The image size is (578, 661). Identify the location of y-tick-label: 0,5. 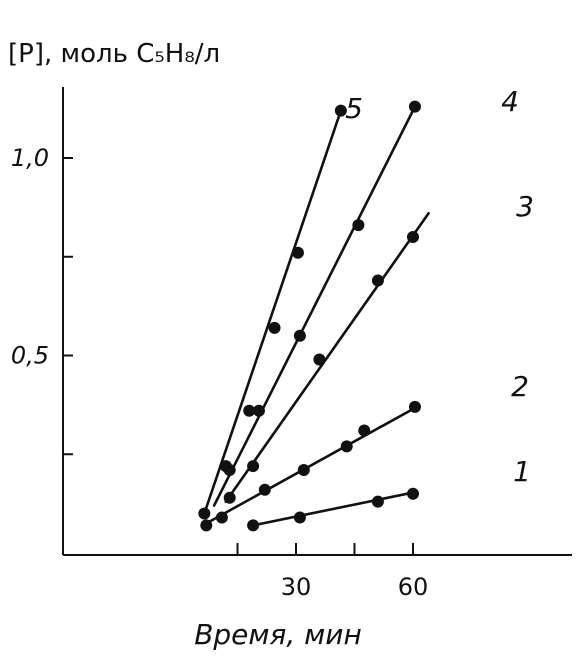
(30, 356).